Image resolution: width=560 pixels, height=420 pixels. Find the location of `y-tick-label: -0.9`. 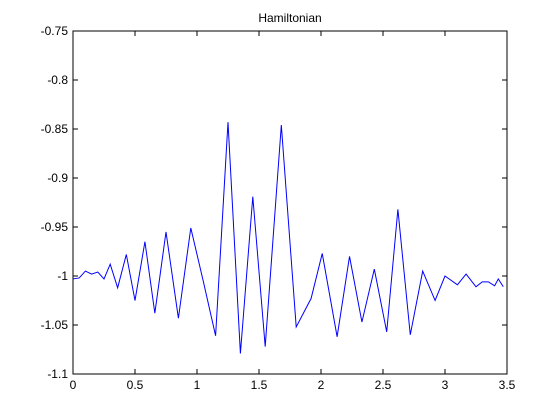

y-tick-label: -0.9 is located at coordinates (57, 178).